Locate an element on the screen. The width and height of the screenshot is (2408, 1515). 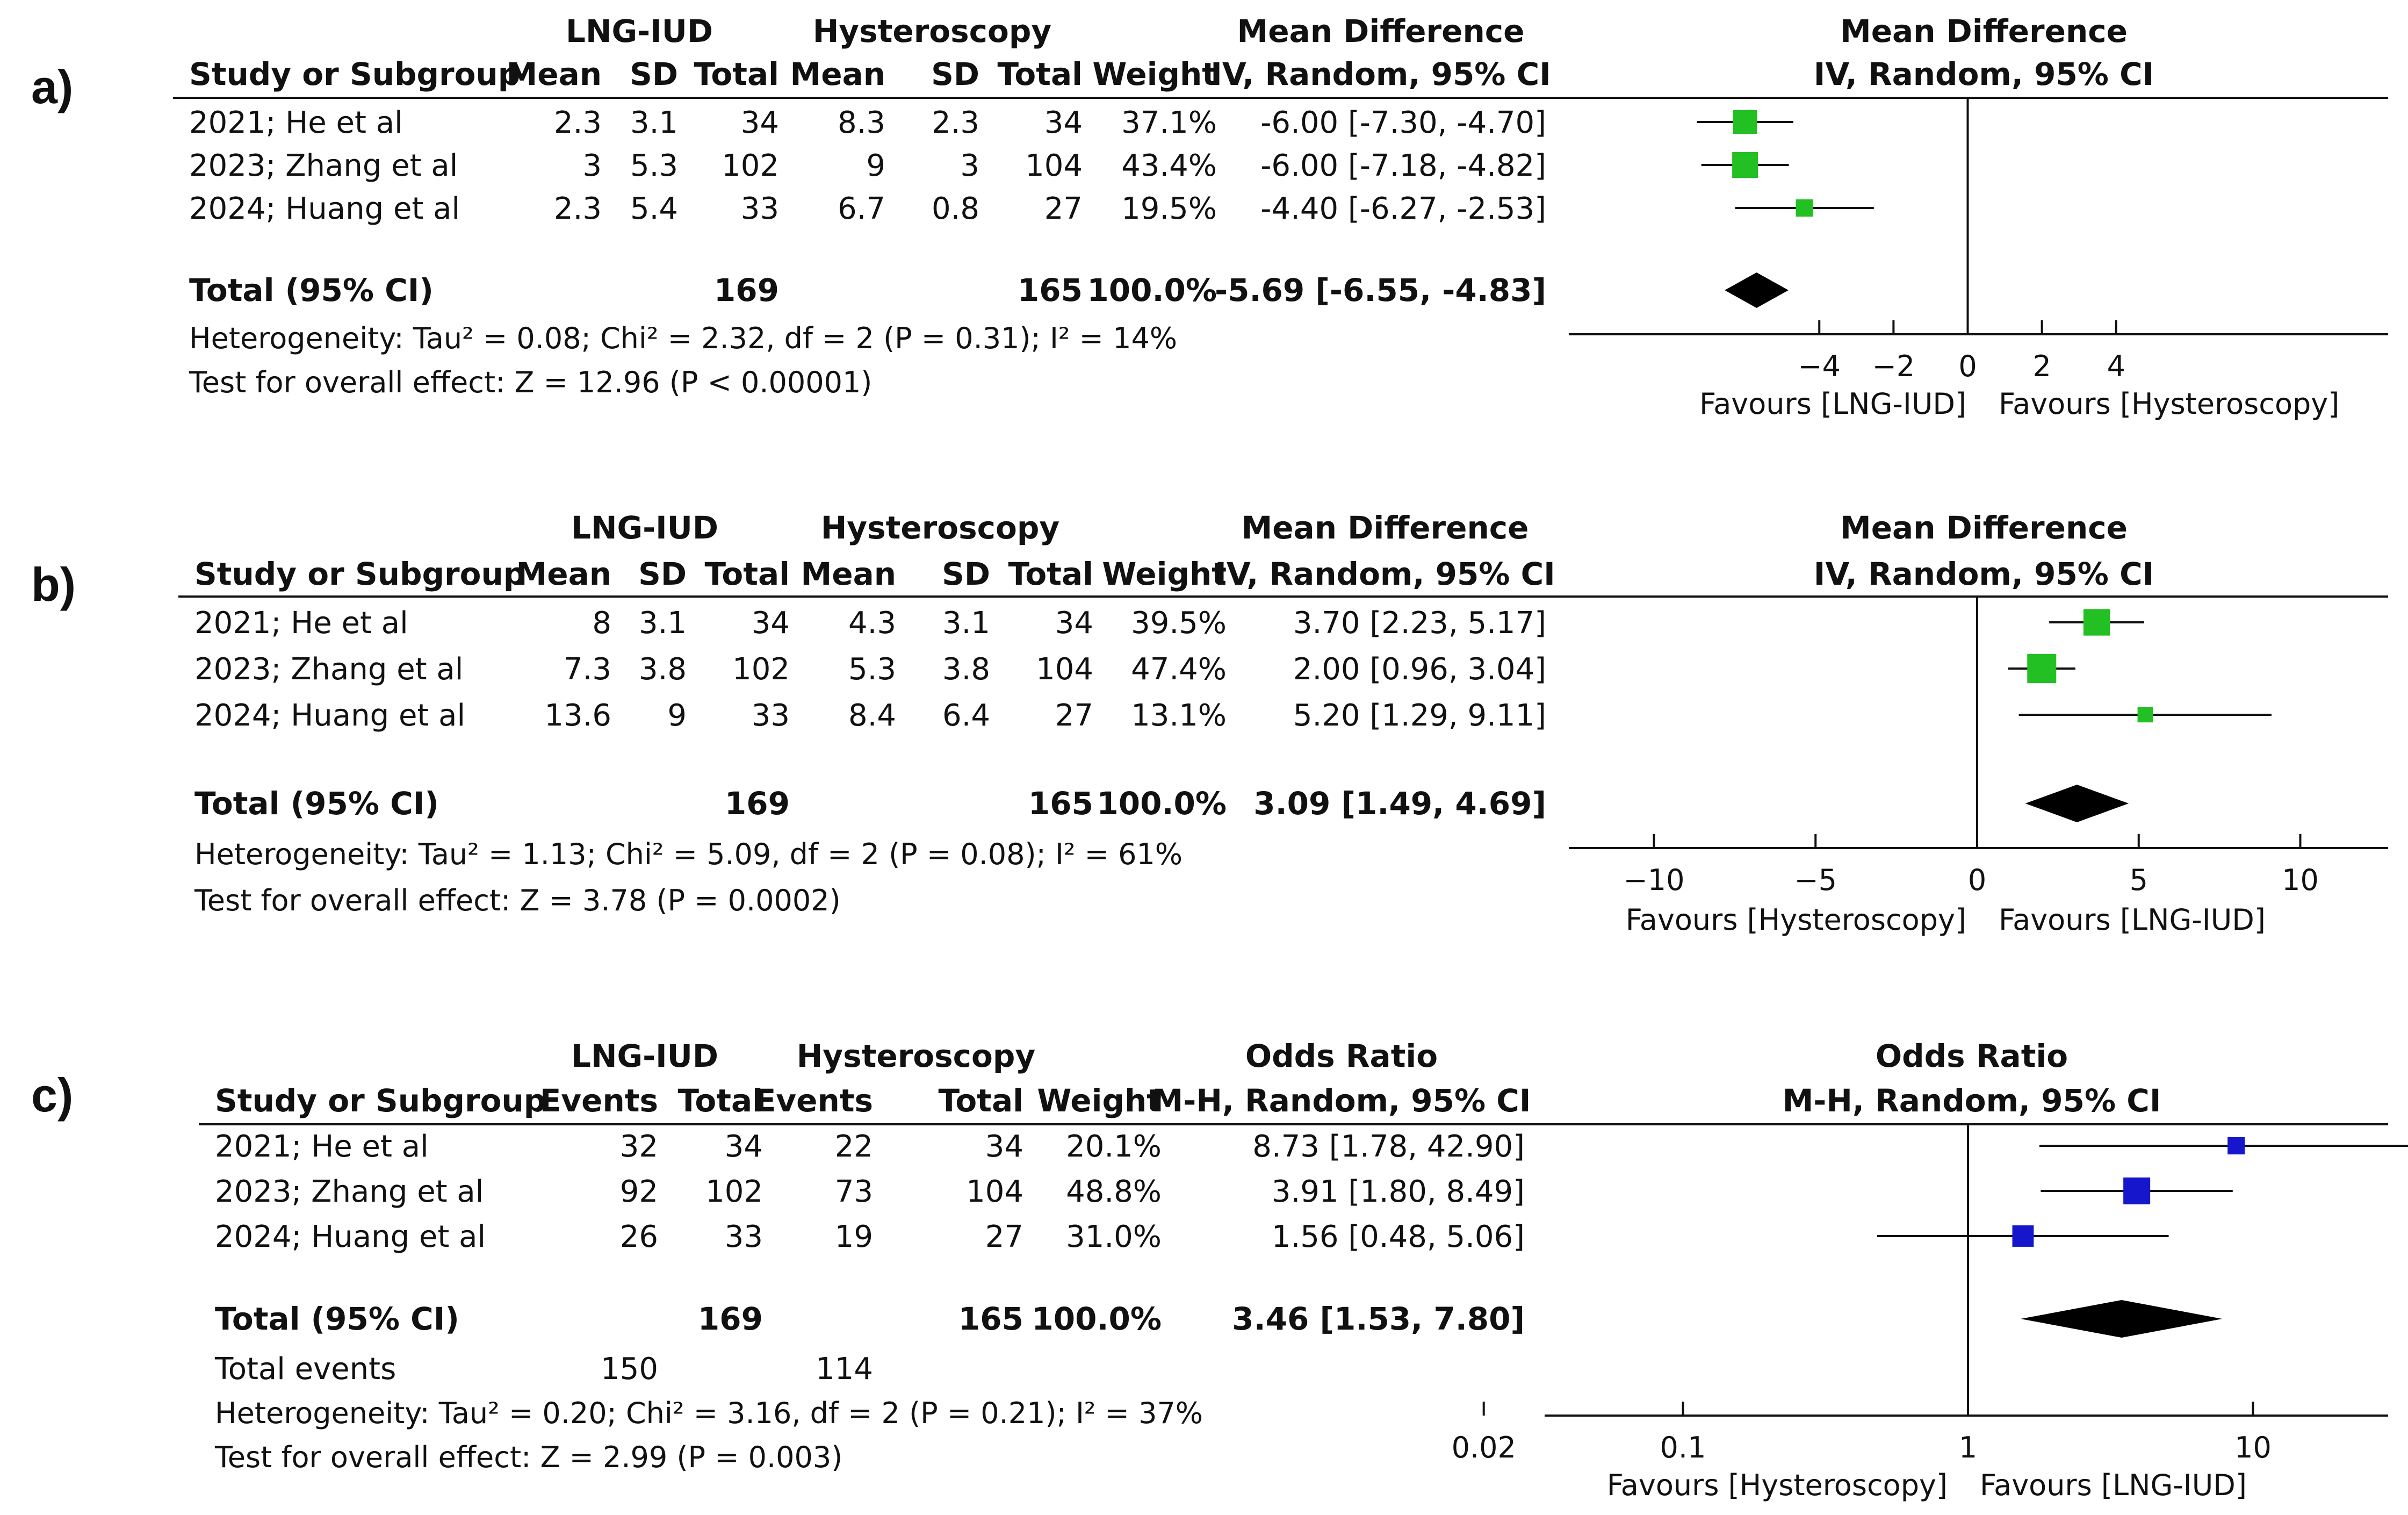
x-tick-label: 4 is located at coordinates (2116, 366).